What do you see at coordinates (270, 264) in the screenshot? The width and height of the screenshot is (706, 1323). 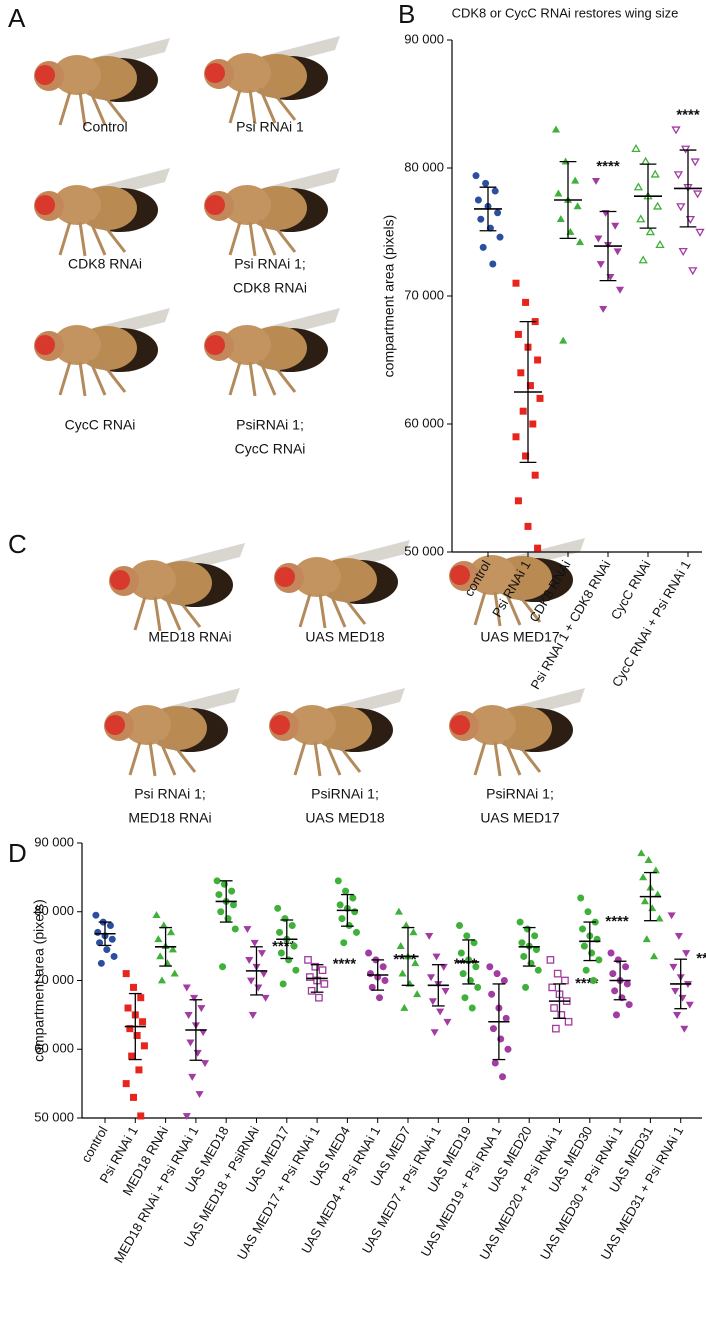 I see `photo-caption: Psi RNAi 1;` at bounding box center [270, 264].